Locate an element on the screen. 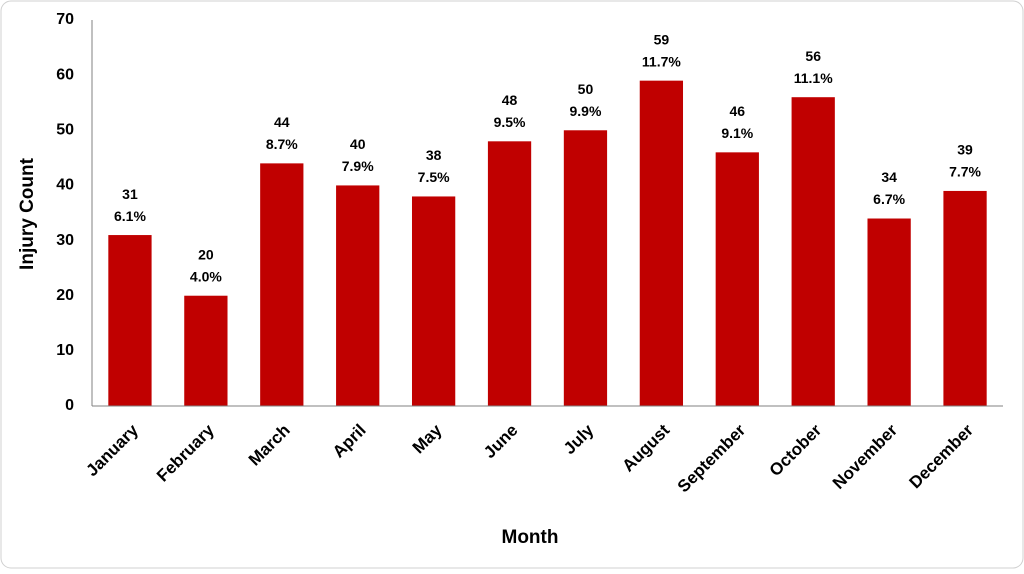 This screenshot has height=574, width=1024. value-label: 48 is located at coordinates (510, 100).